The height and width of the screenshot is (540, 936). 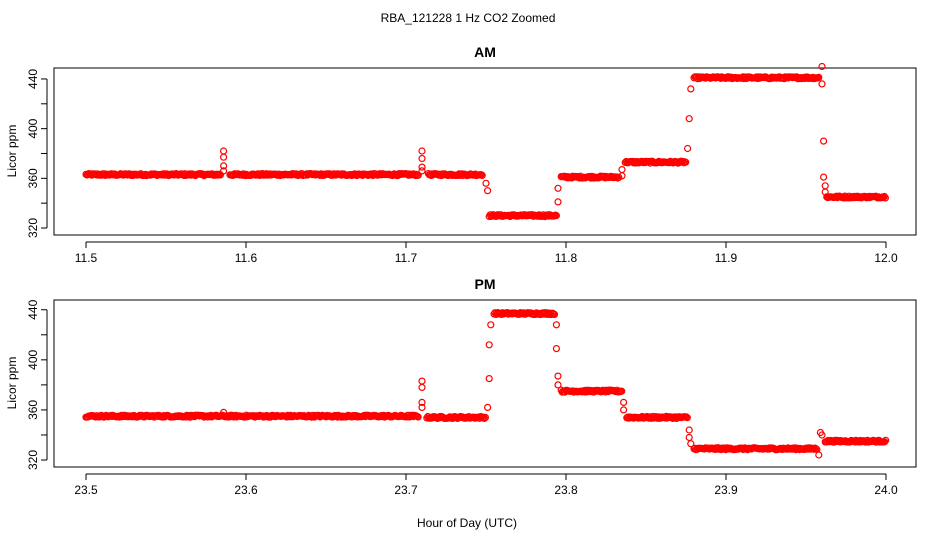 I want to click on x-tick-label: 23.8, so click(x=566, y=490).